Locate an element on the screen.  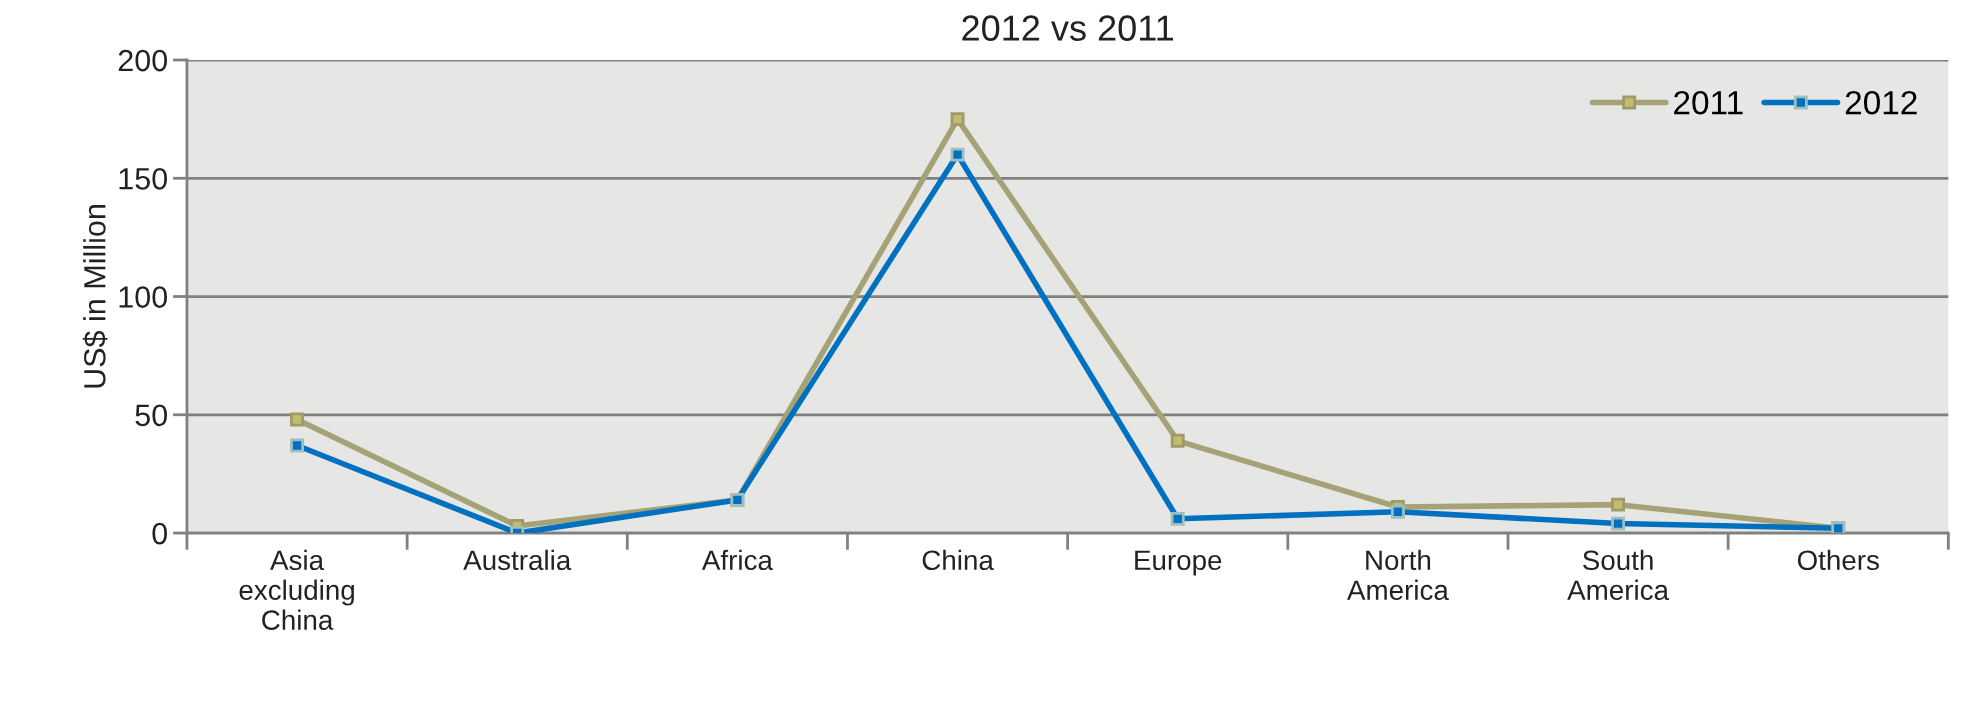
x-tick-label: North America is located at coordinates (1398, 575).